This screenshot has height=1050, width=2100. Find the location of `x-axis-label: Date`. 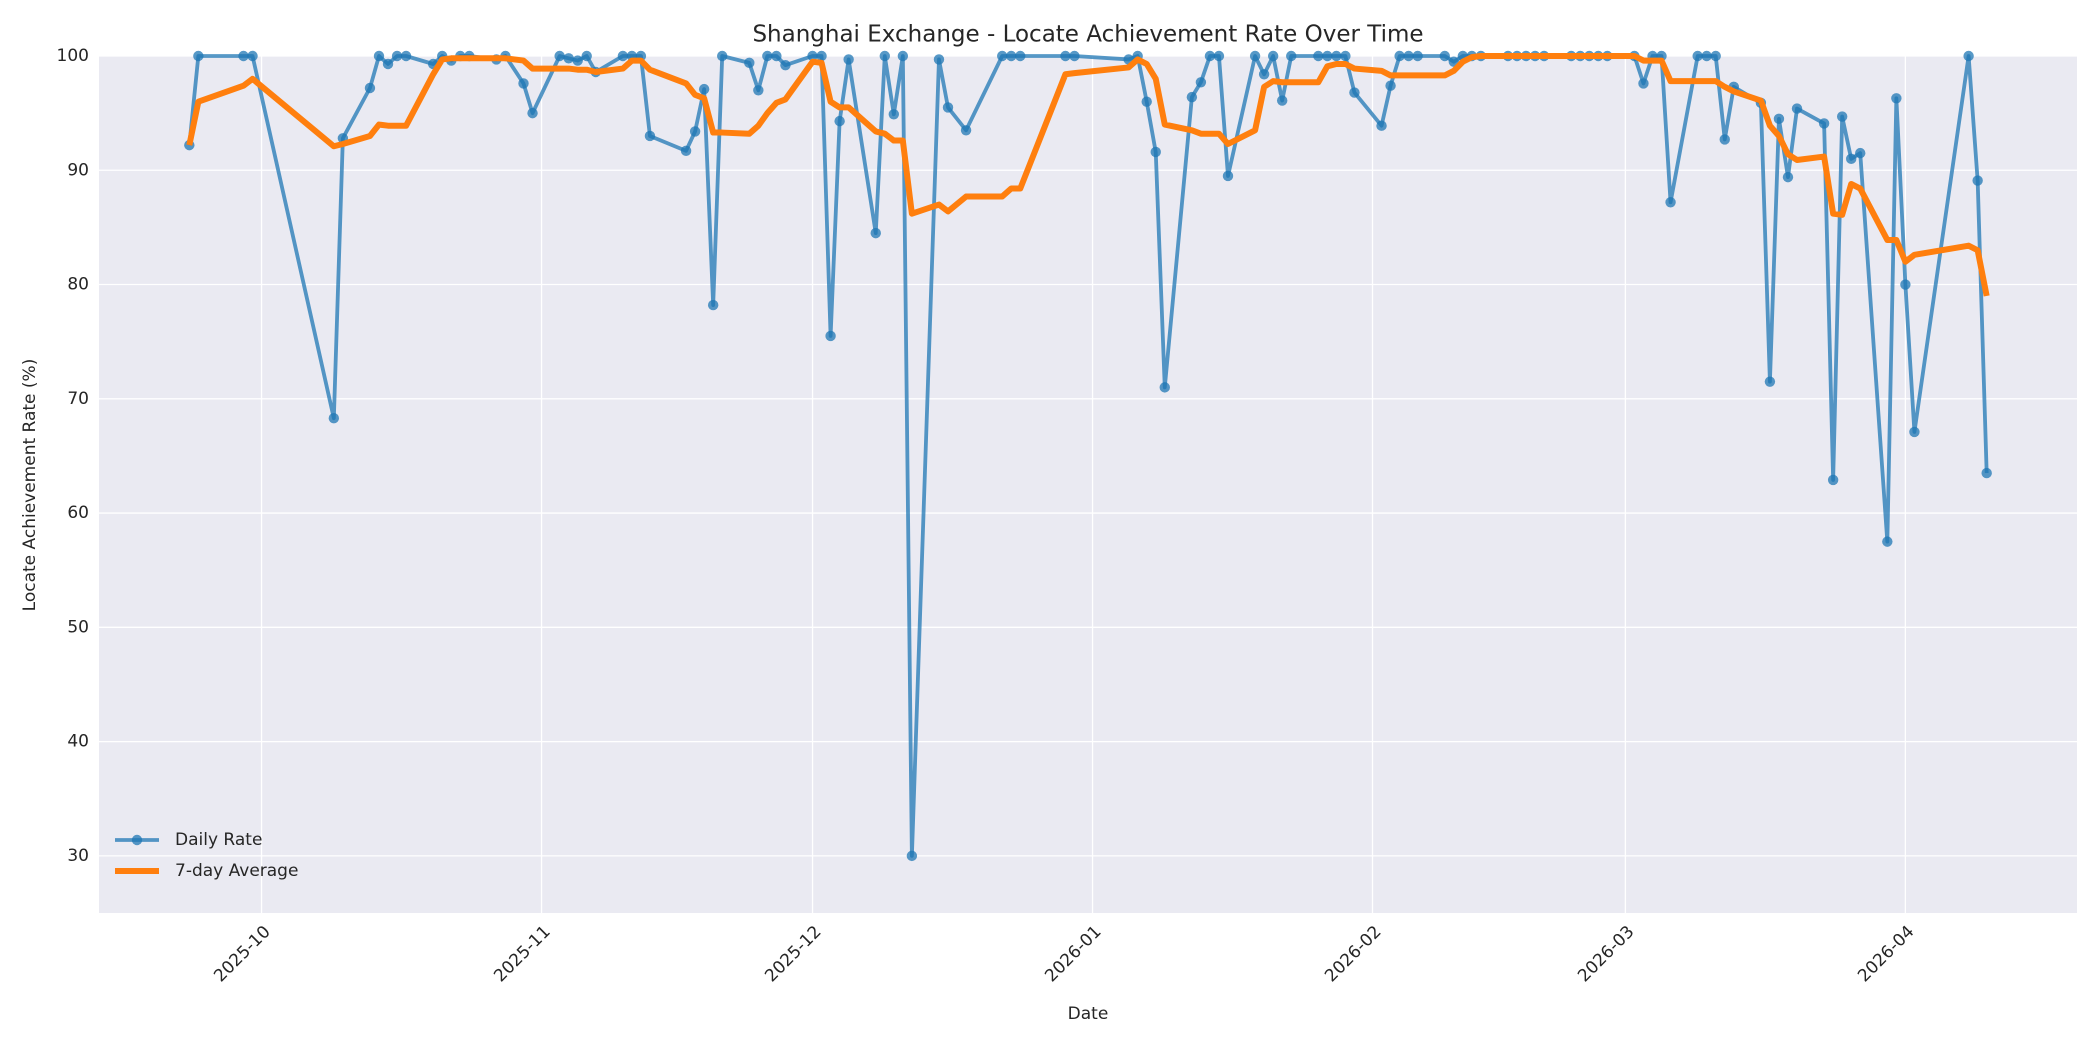

x-axis-label: Date is located at coordinates (1088, 1014).